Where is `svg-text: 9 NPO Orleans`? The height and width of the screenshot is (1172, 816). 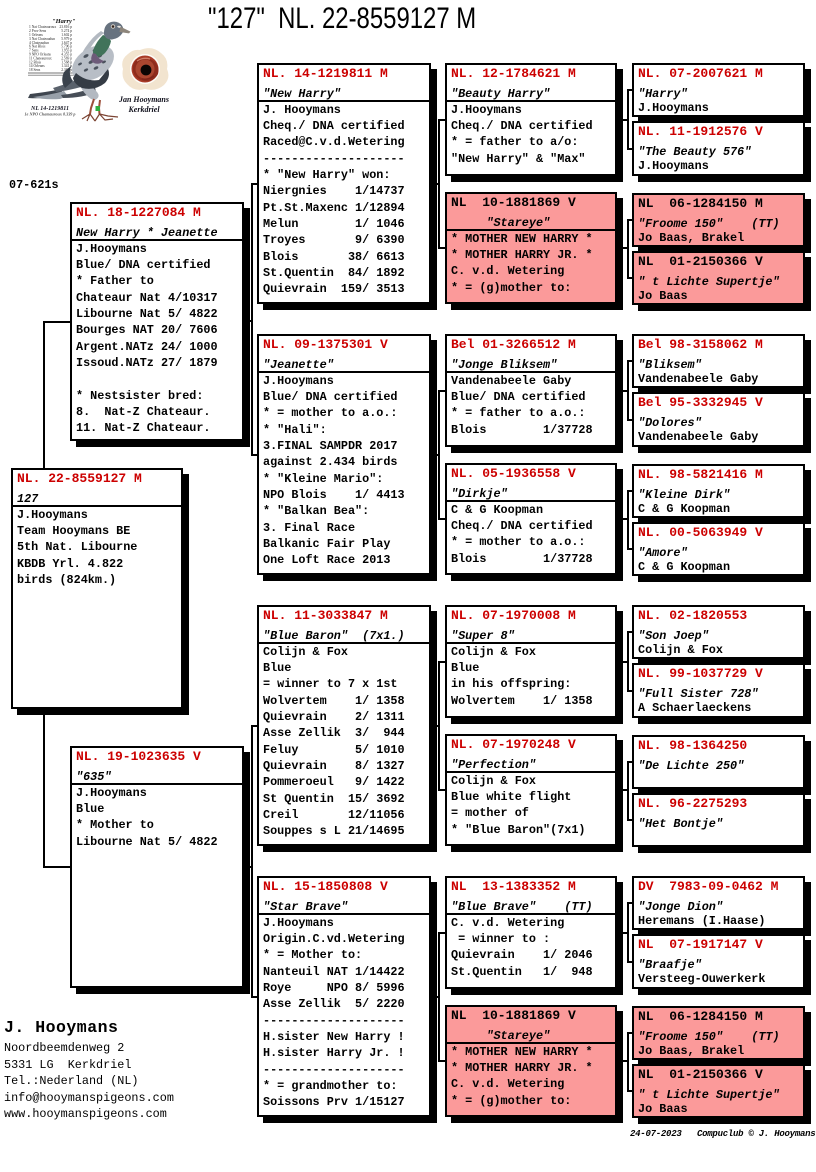
svg-text: 9 NPO Orleans is located at coordinates (40, 55).